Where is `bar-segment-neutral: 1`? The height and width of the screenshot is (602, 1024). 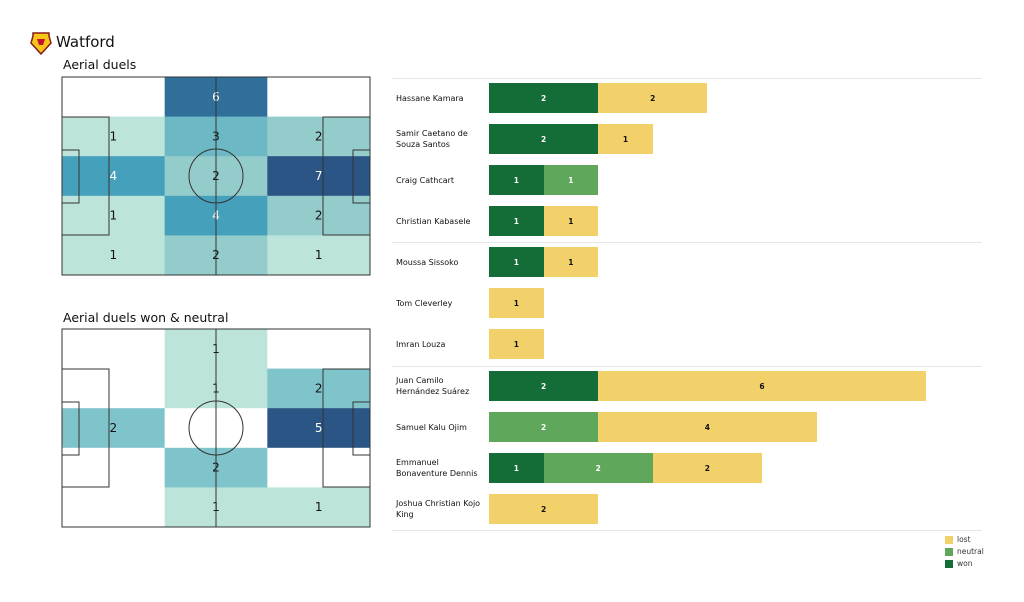 bar-segment-neutral: 1 is located at coordinates (571, 180).